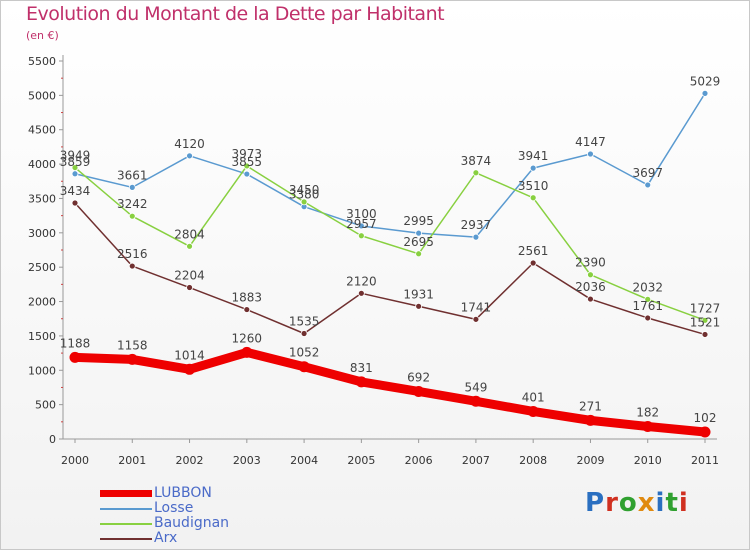  I want to click on logo-letter: r, so click(612, 503).